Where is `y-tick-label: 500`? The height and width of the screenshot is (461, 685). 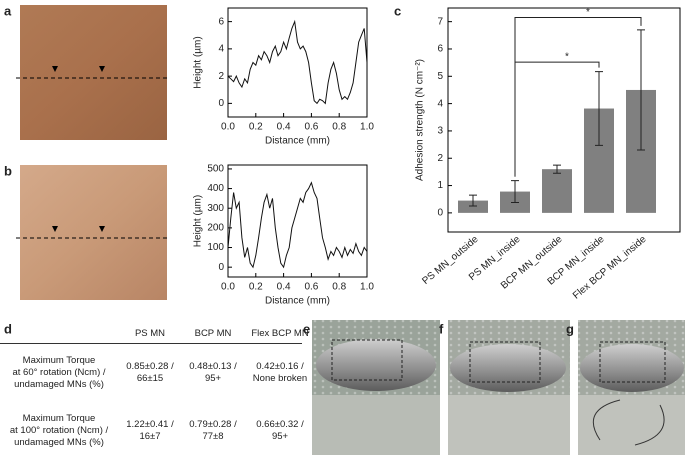 y-tick-label: 500 is located at coordinates (215, 169).